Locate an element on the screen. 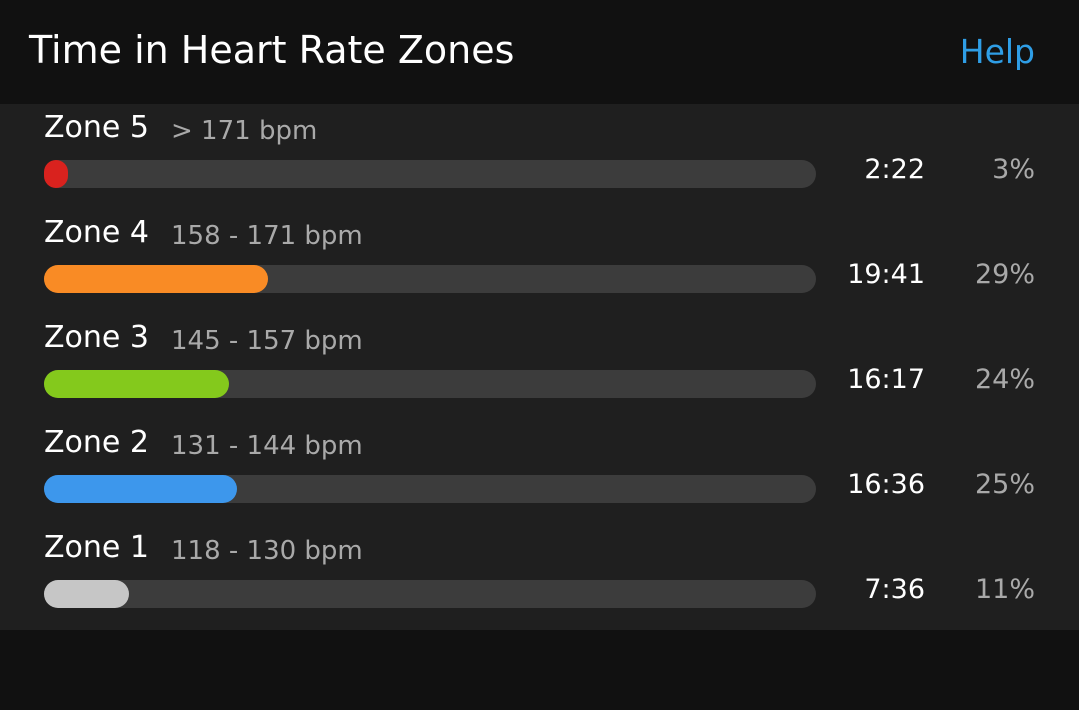 This screenshot has height=710, width=1079. zone-range: 118 - 130 bpm is located at coordinates (267, 551).